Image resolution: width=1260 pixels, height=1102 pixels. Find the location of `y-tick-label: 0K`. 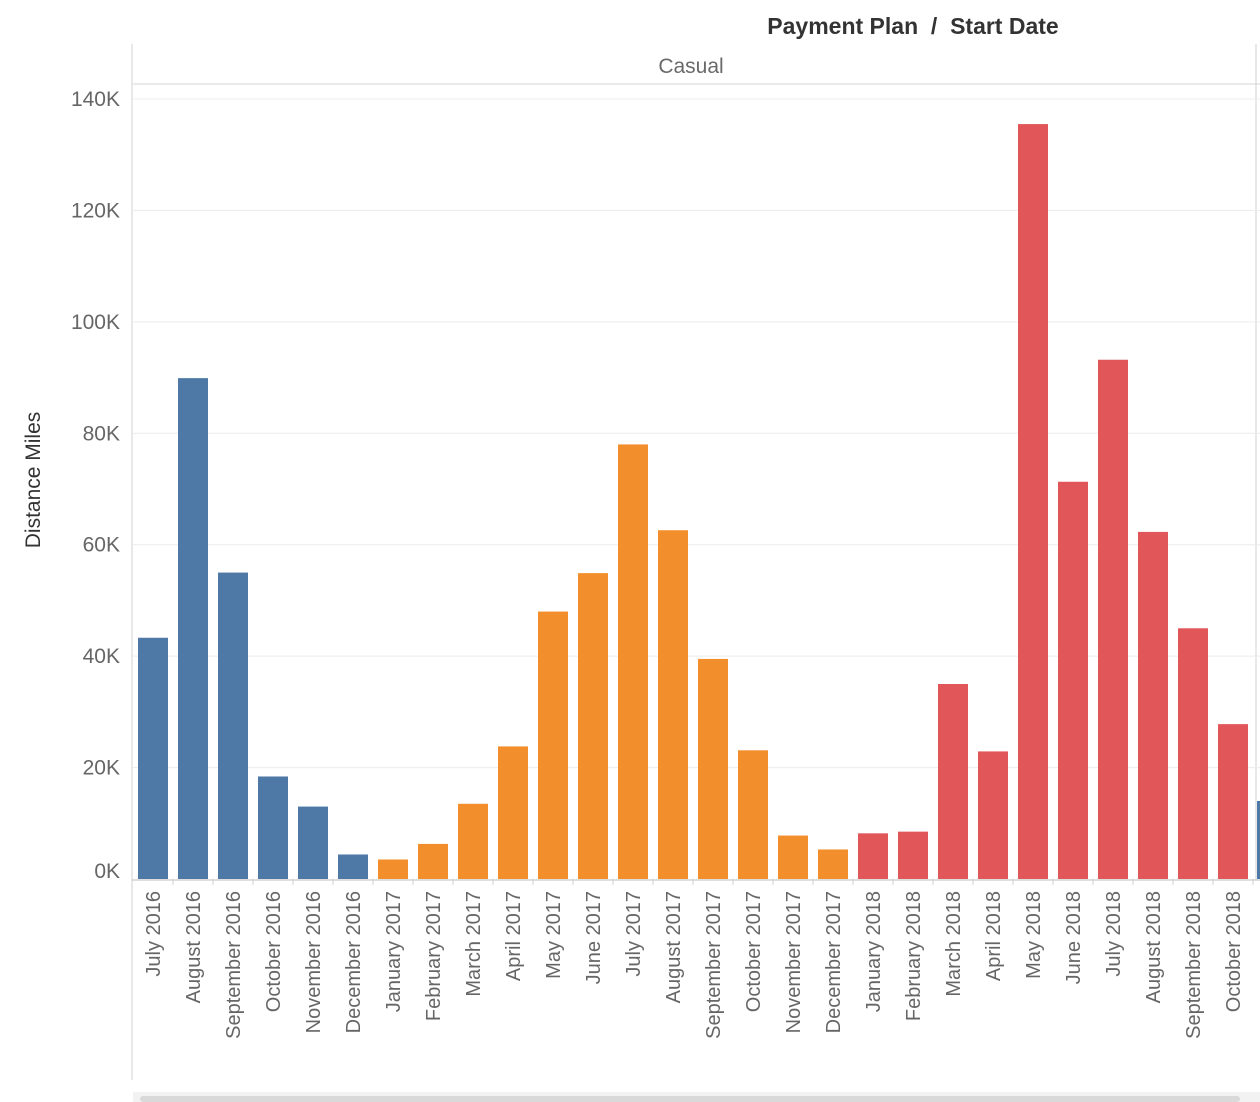

y-tick-label: 0K is located at coordinates (107, 871).